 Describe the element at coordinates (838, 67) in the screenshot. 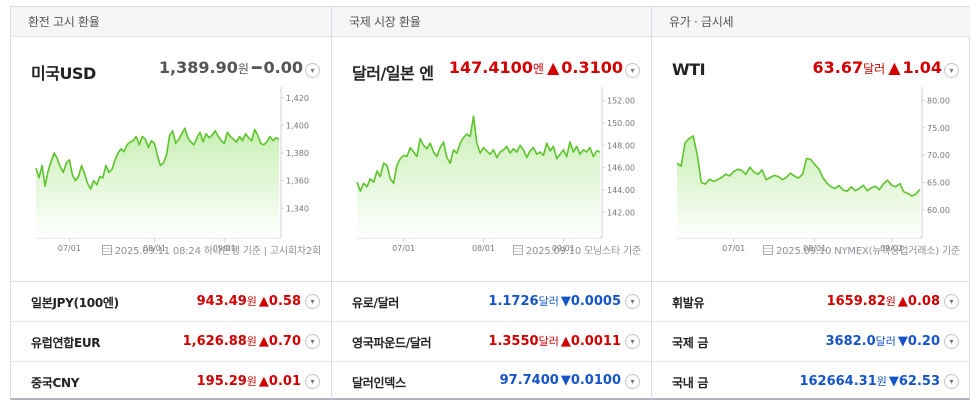

I see `price-value: 63.67` at that location.